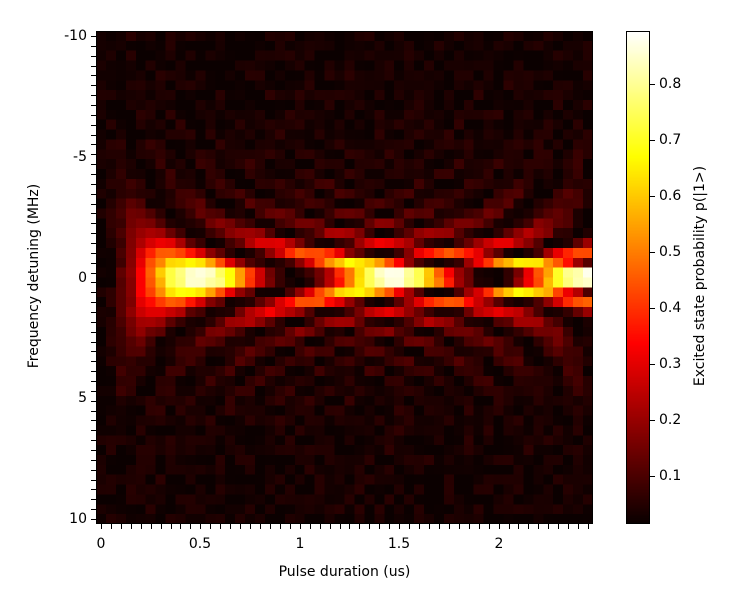 The width and height of the screenshot is (755, 598). I want to click on x-tick-label: 1, so click(300, 544).